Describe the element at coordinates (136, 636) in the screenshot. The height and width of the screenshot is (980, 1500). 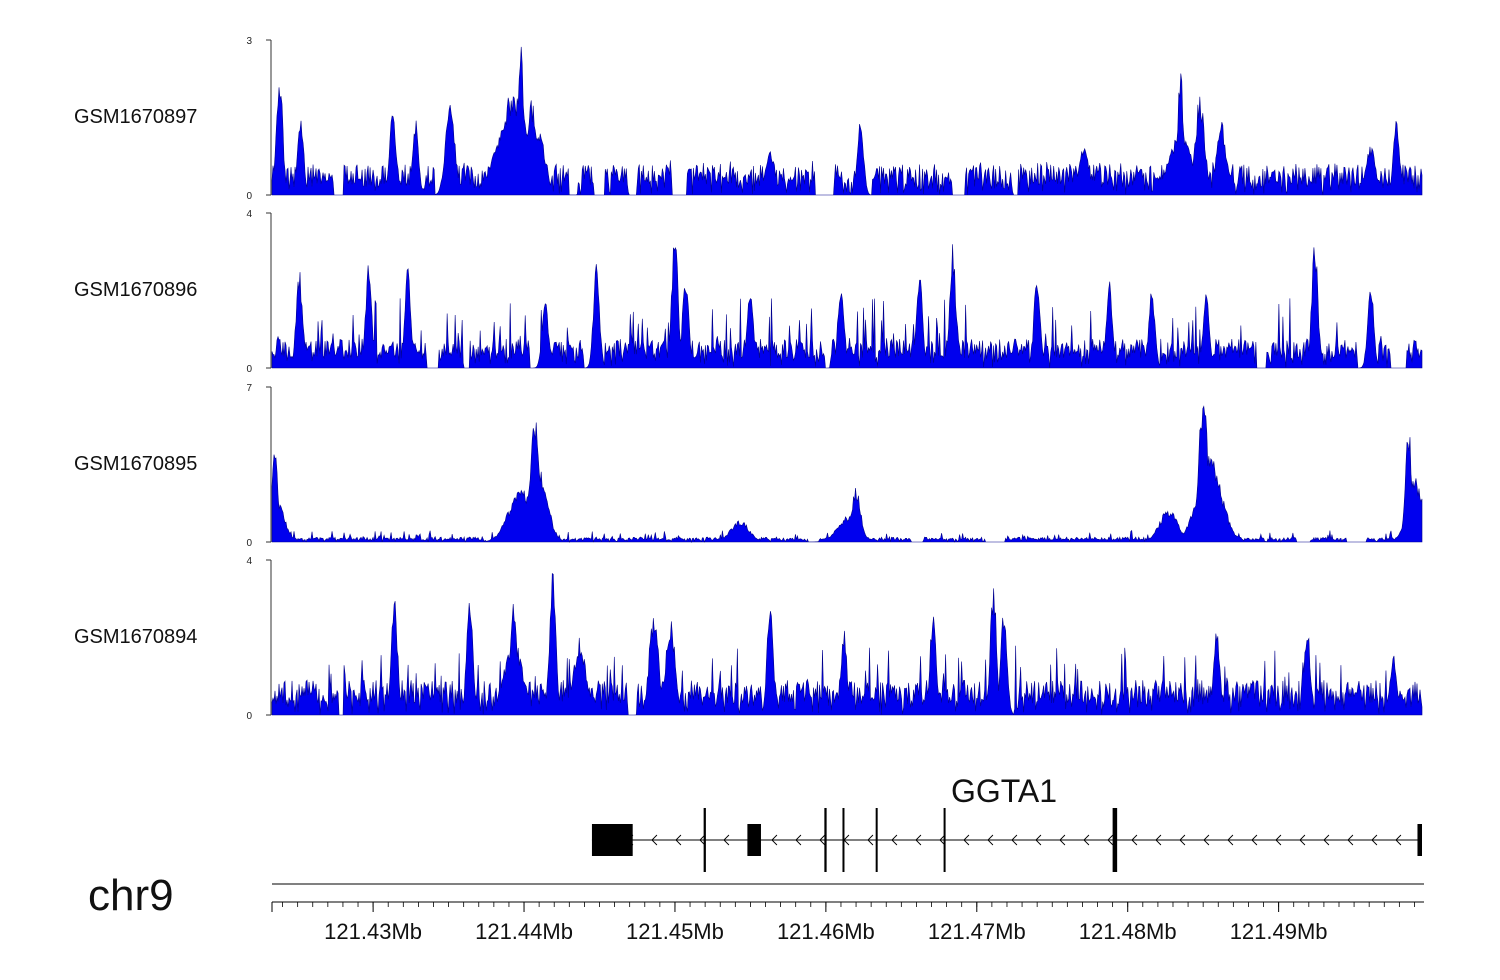
I see `track-label: GSM1670894` at that location.